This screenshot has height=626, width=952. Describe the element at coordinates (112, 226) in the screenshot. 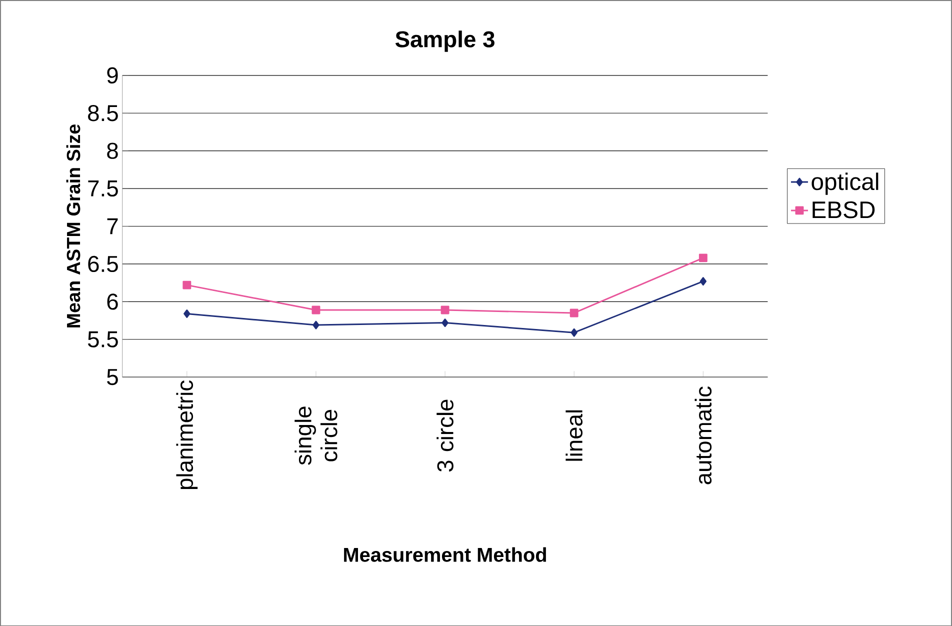

I see `y-tick-label: 7` at that location.